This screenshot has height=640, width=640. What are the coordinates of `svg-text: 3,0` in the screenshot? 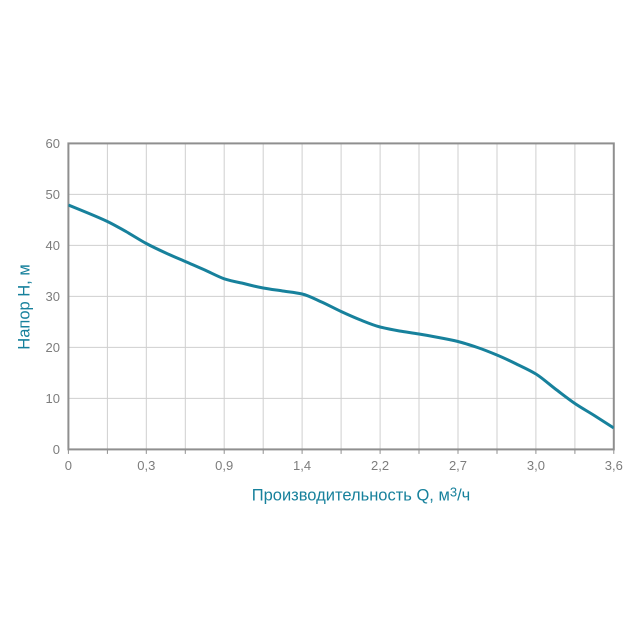 It's located at (536, 465).